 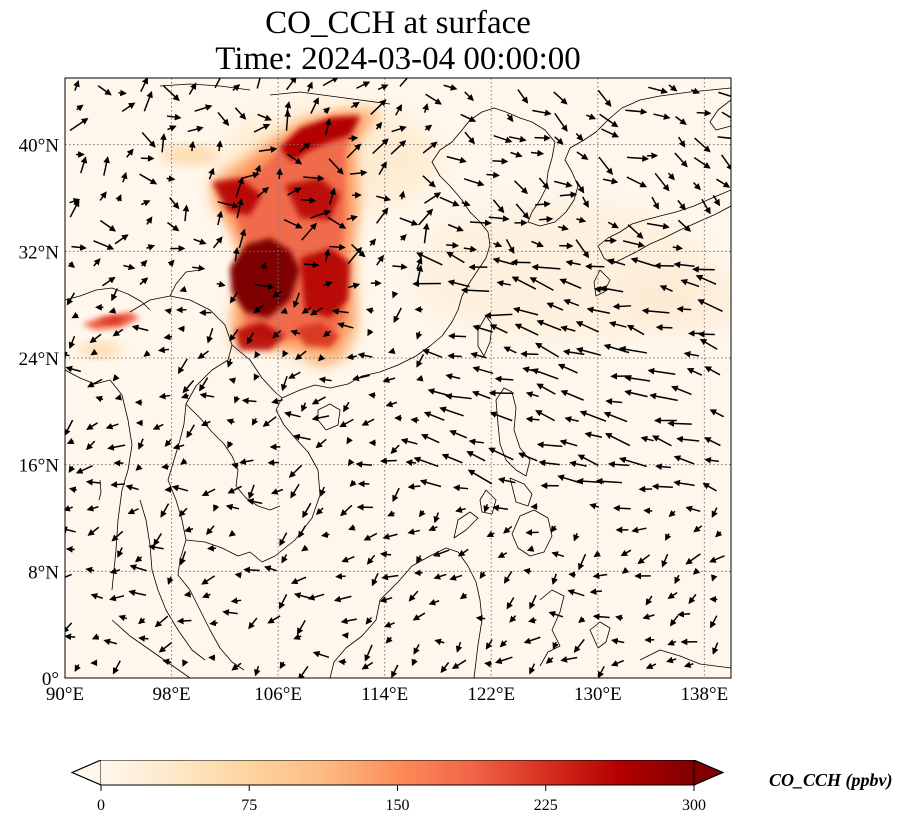 What do you see at coordinates (39, 466) in the screenshot?
I see `latitude-tick-label: 16°N` at bounding box center [39, 466].